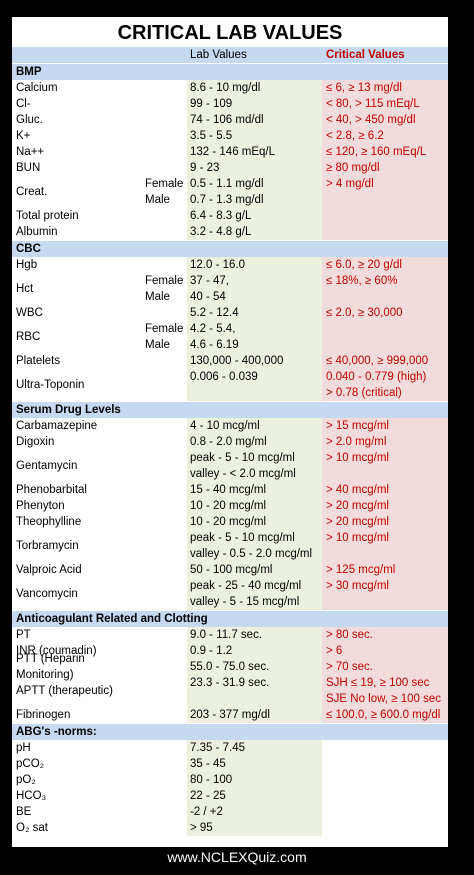 This screenshot has height=875, width=474. I want to click on table-row: PT 9.0 - 11.7 sec. > 80 sec., so click(230, 635).